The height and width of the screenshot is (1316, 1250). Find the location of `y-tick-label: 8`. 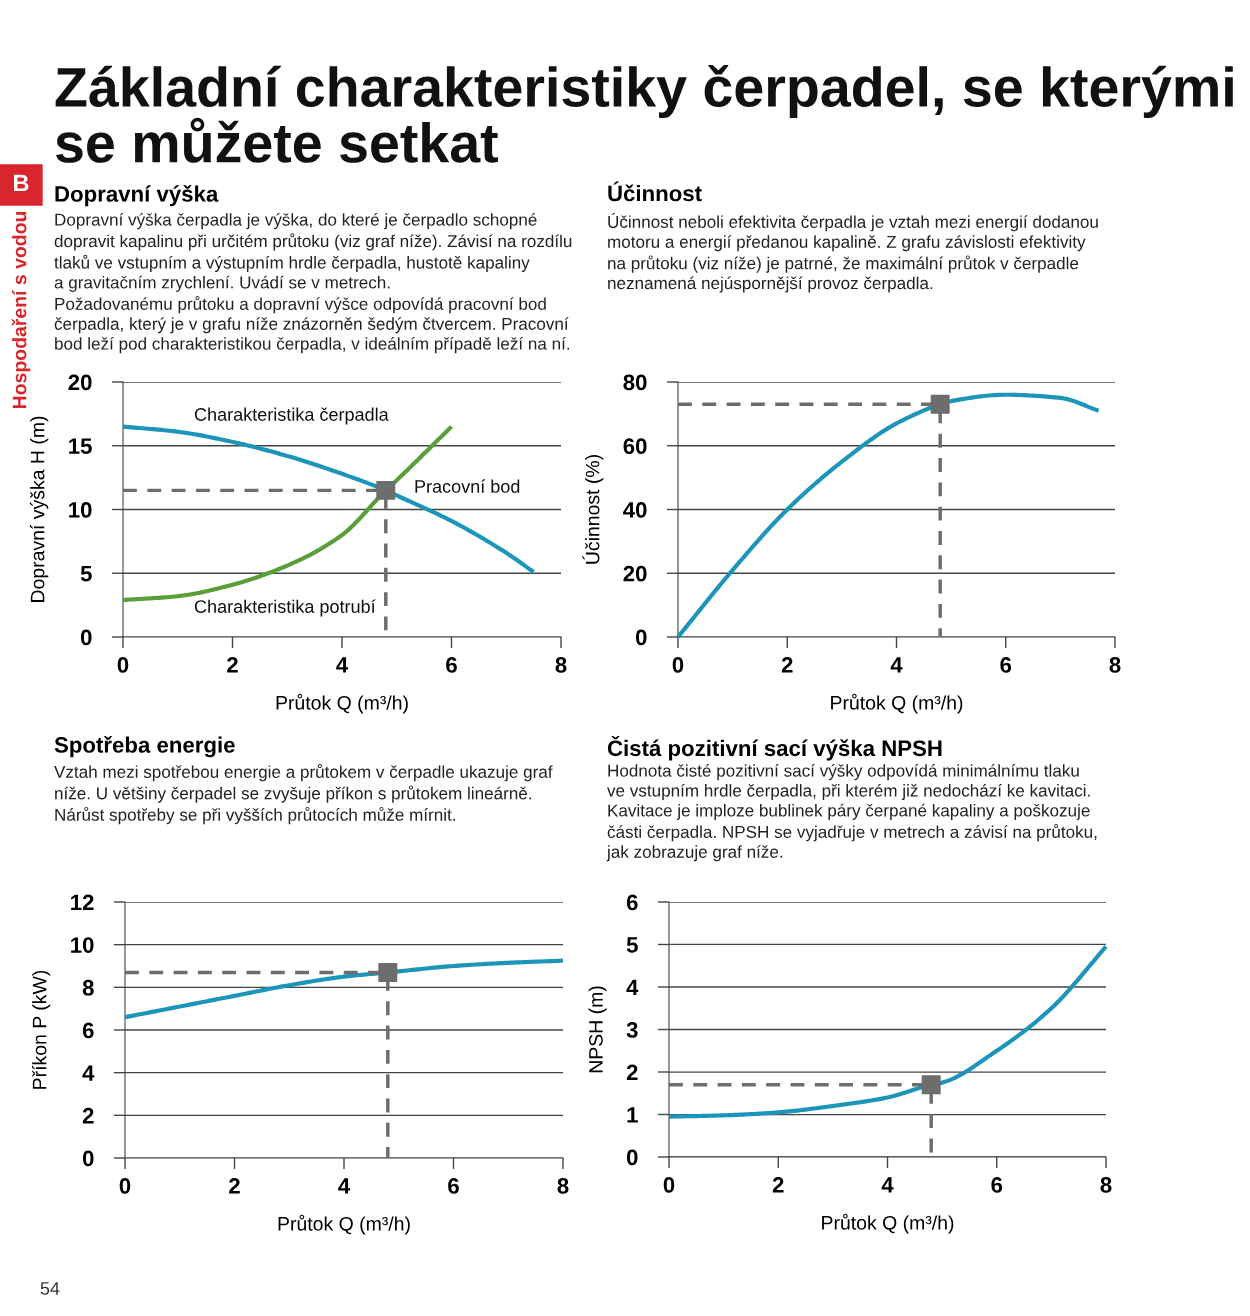

y-tick-label: 8 is located at coordinates (88, 987).